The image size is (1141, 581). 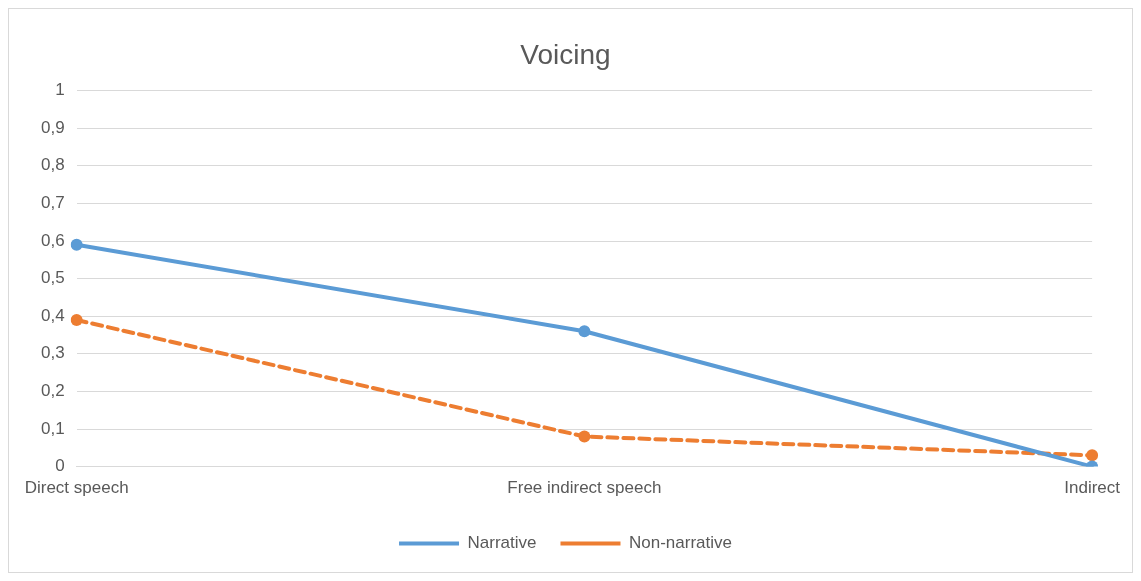 I want to click on y-tick-label: 0,1, so click(x=52, y=428).